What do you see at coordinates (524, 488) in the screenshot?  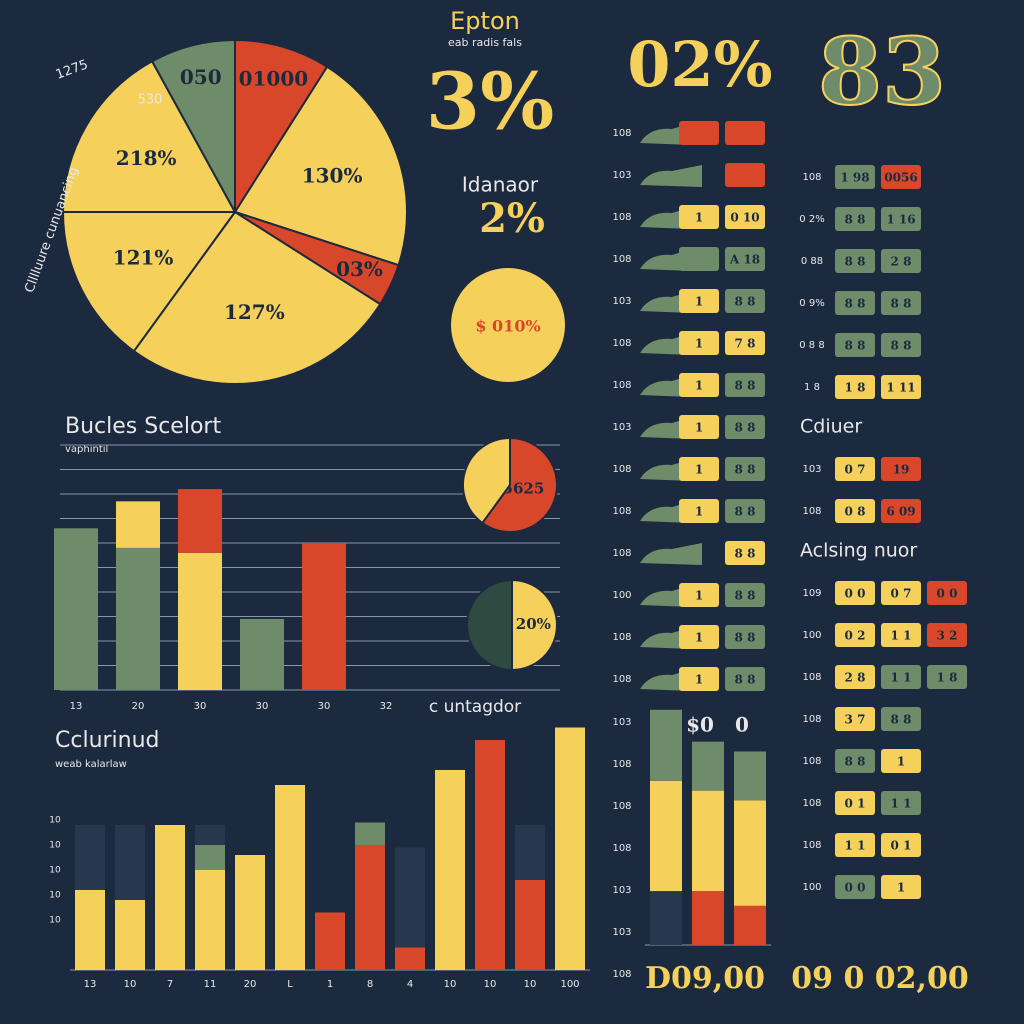 I see `slice-label: 5625` at bounding box center [524, 488].